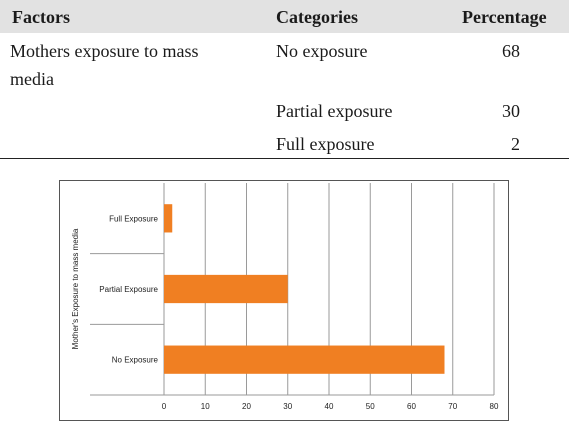 Image resolution: width=569 pixels, height=427 pixels. What do you see at coordinates (411, 406) in the screenshot?
I see `tick-label: 60` at bounding box center [411, 406].